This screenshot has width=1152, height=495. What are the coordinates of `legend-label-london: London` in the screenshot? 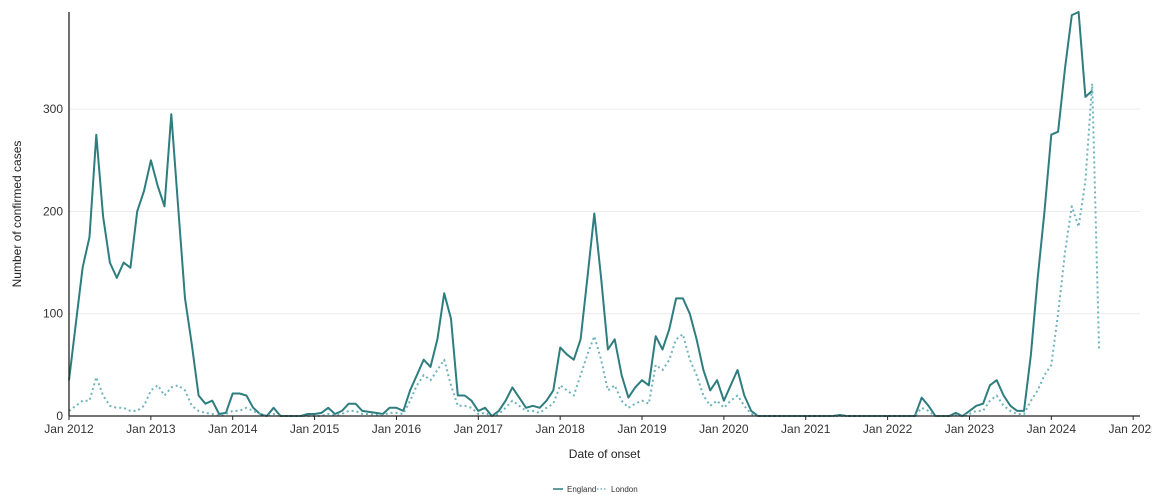 It's located at (624, 489).